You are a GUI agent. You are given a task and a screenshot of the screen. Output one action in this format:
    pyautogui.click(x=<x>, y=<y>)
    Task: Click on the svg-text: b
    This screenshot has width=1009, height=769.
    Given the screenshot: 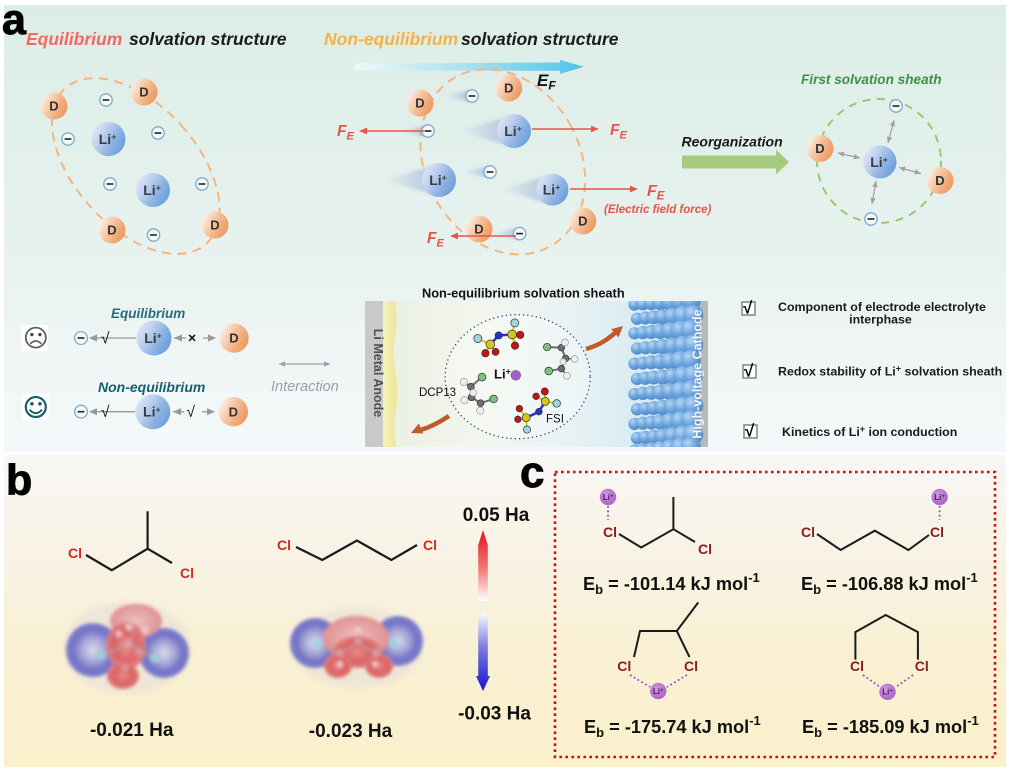 What is the action you would take?
    pyautogui.click(x=19, y=481)
    